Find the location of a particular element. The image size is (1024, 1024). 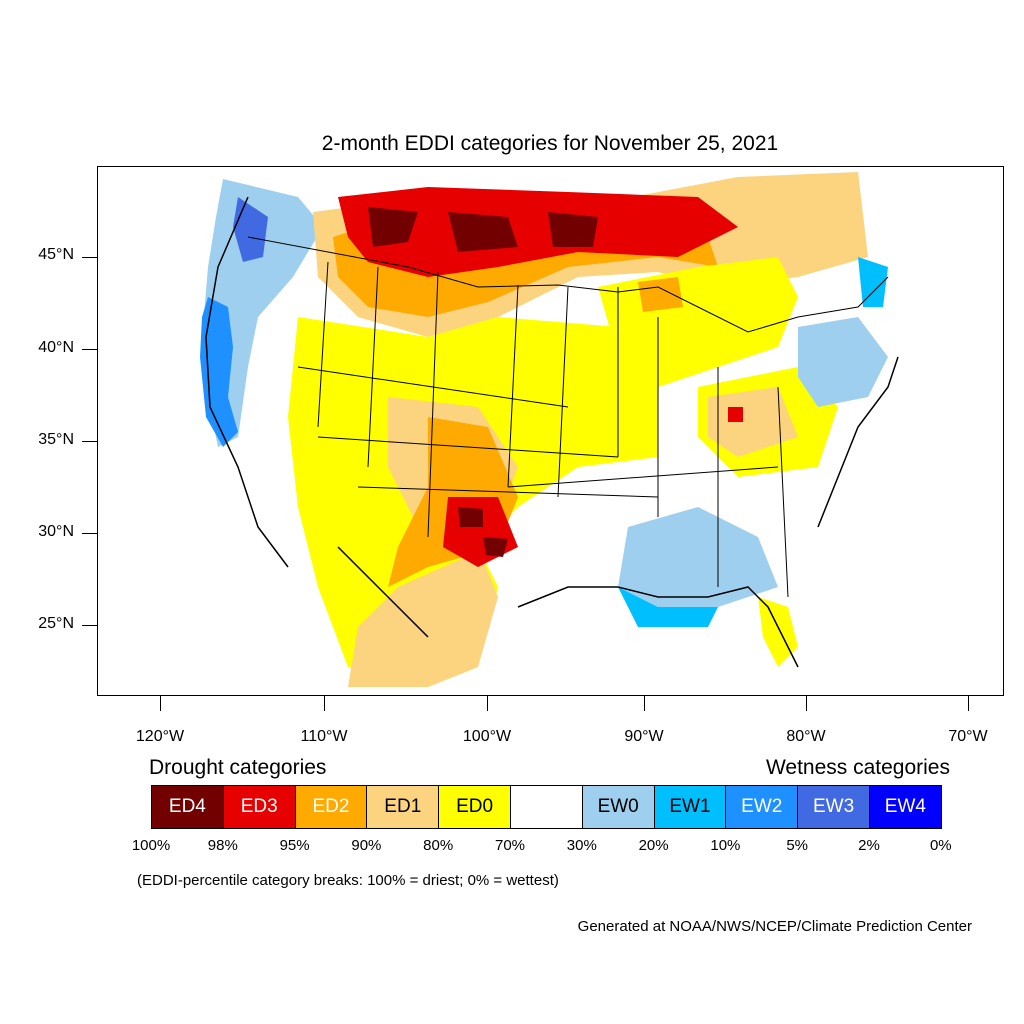

legend-cell-ed1: ED1 is located at coordinates (403, 807).